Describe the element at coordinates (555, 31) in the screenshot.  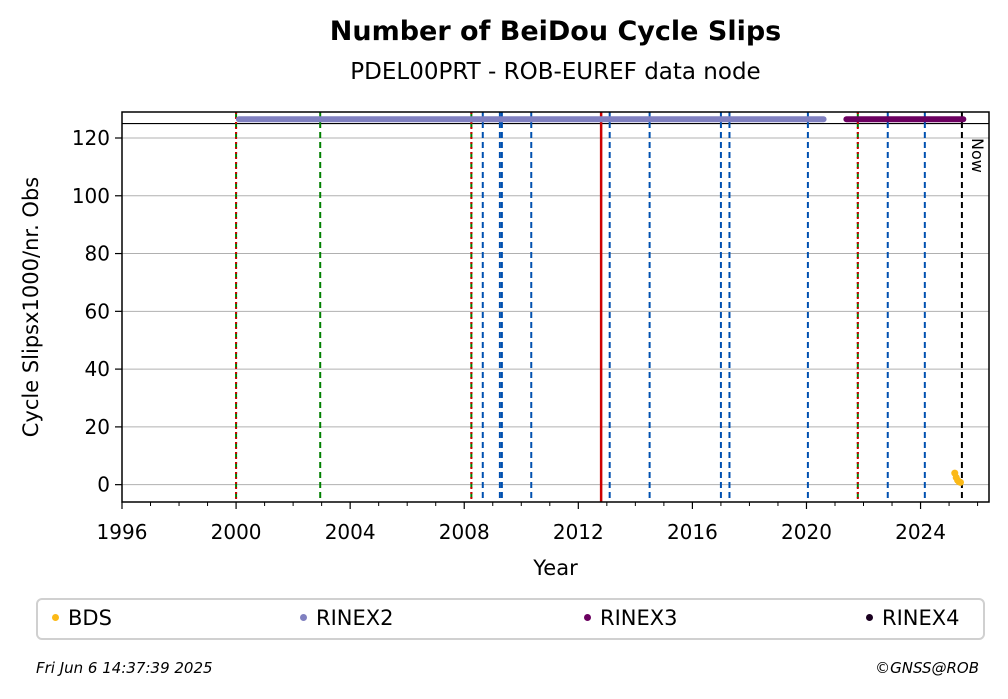
I see `chart-title: Number of BeiDou Cycle Slips` at that location.